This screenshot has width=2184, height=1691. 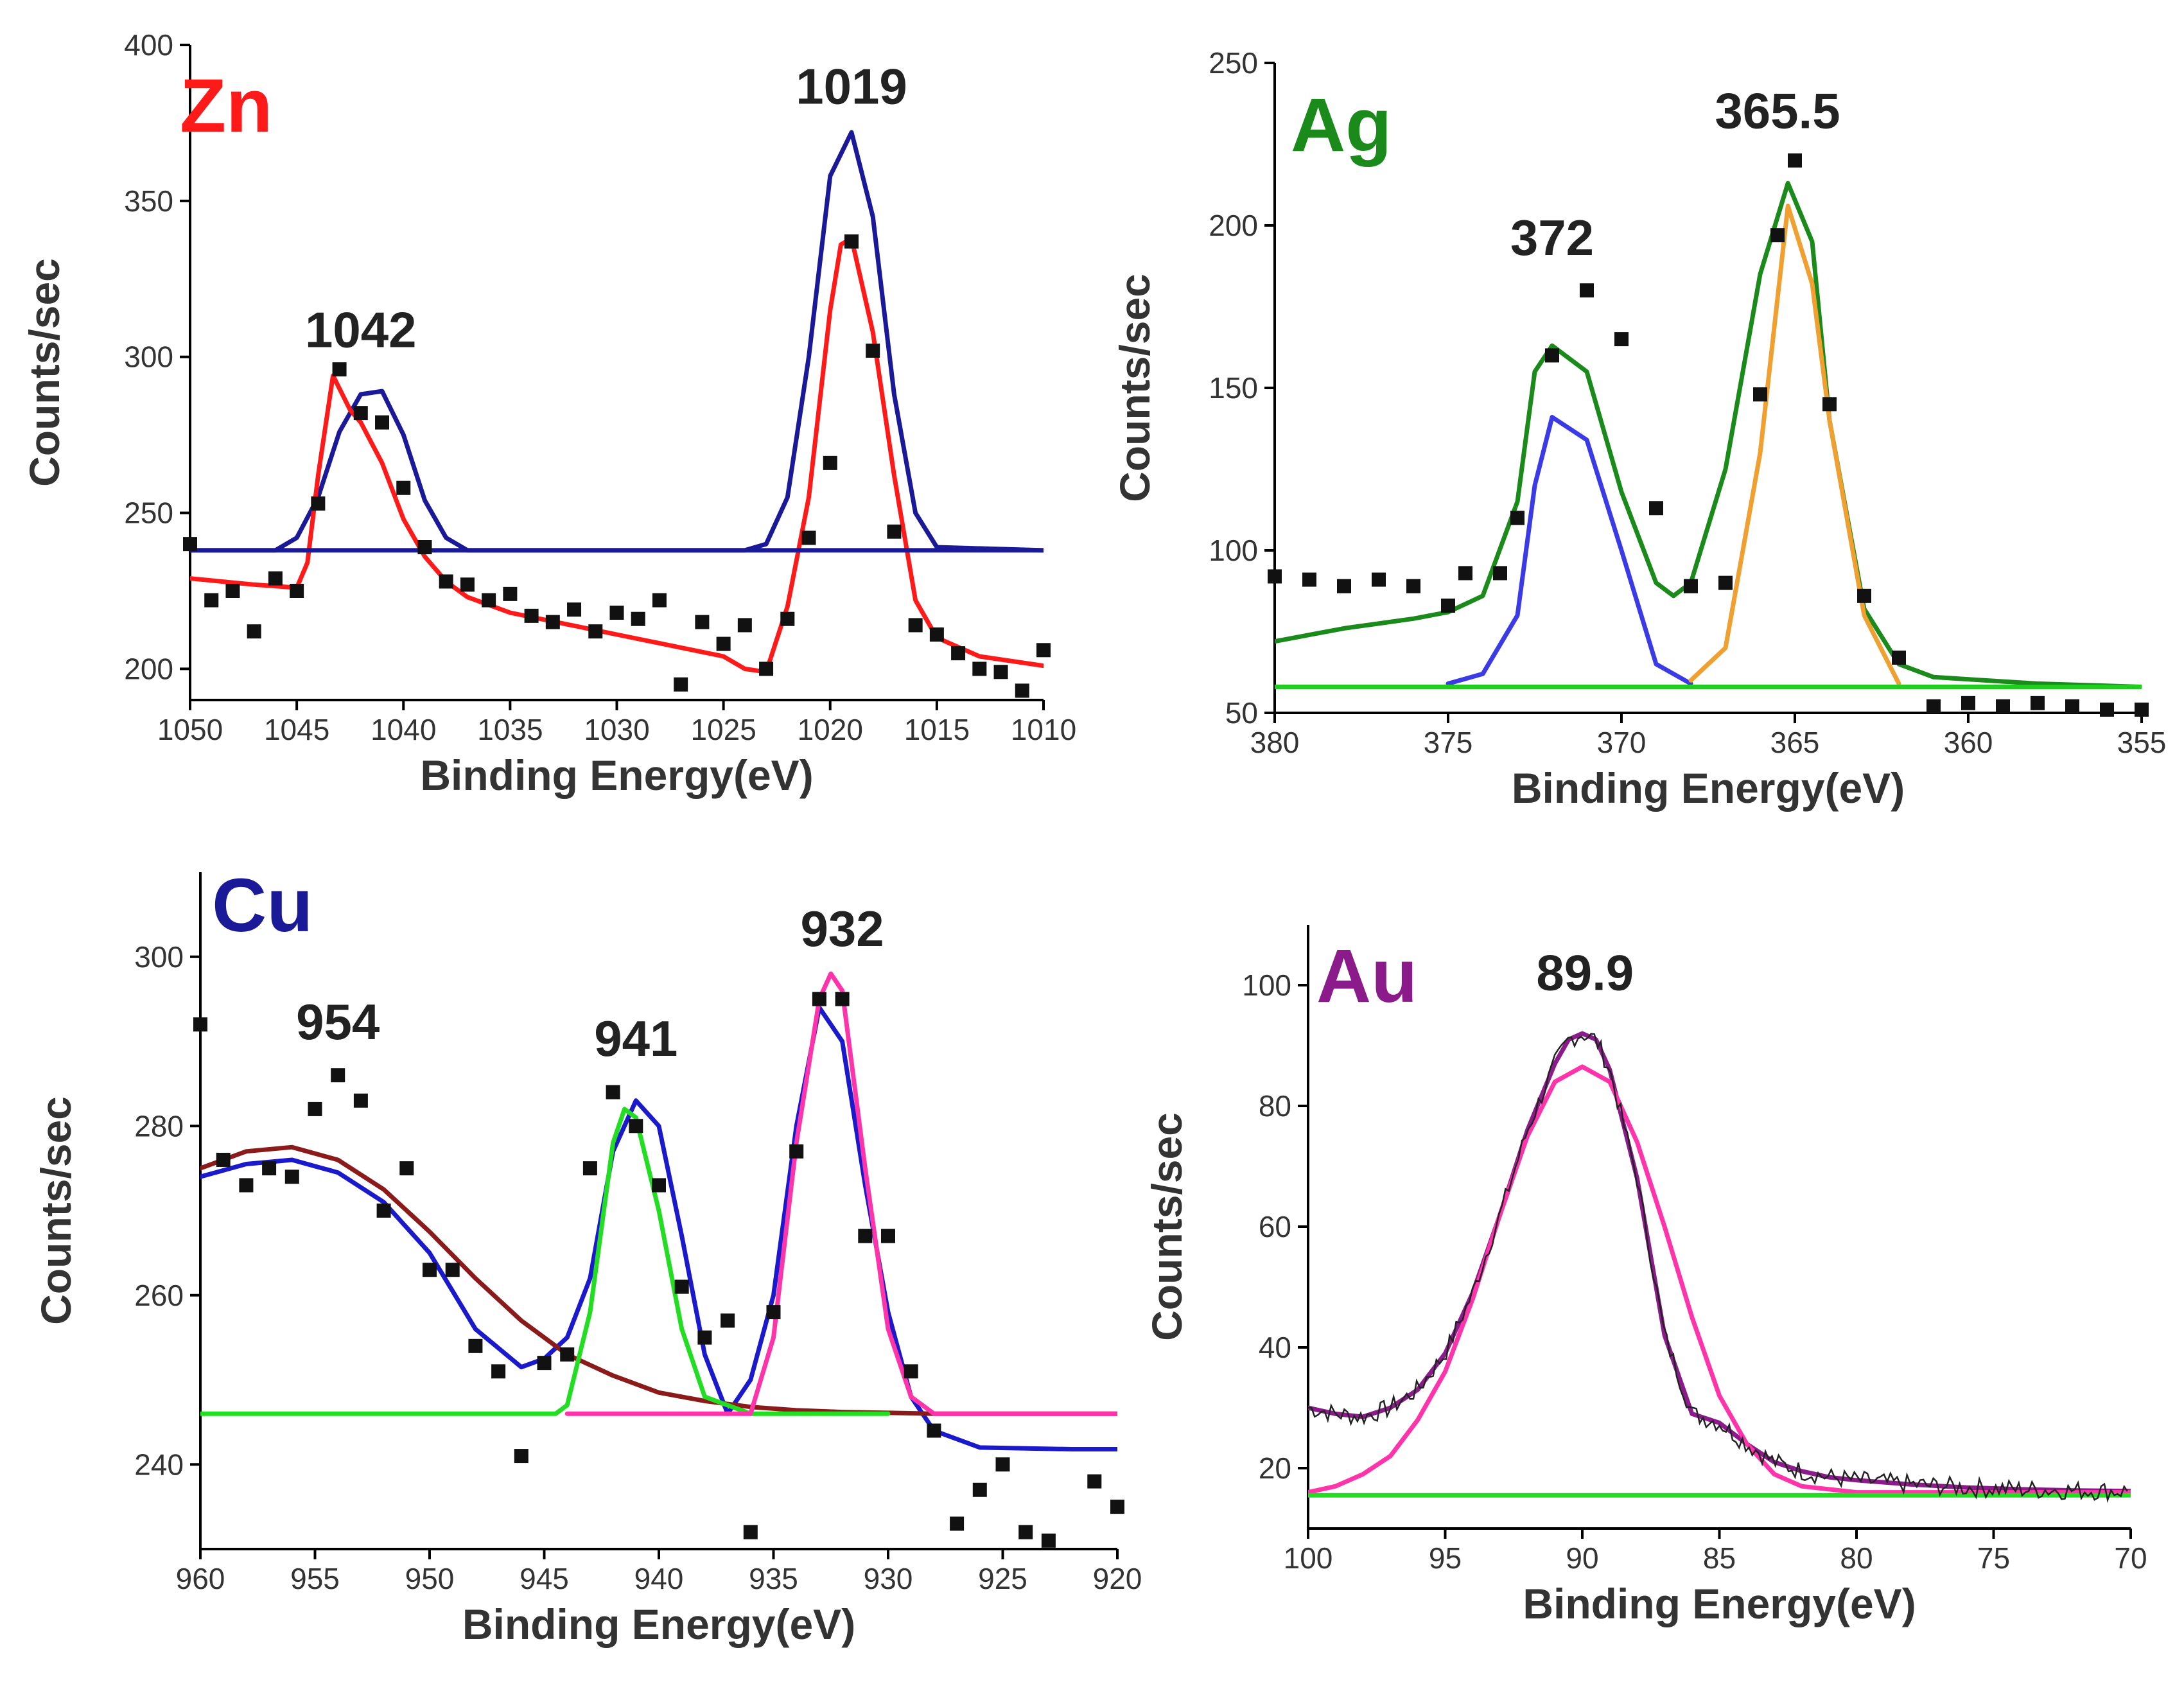 What do you see at coordinates (1233, 551) in the screenshot?
I see `y-tick-label: 100` at bounding box center [1233, 551].